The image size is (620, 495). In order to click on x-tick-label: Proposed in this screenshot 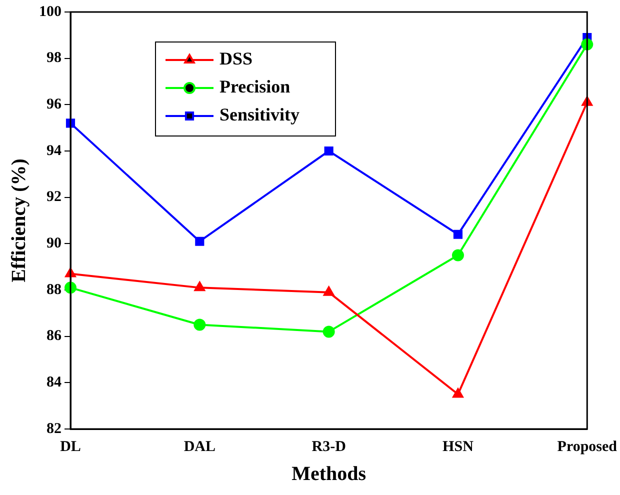, I will do `click(587, 446)`.